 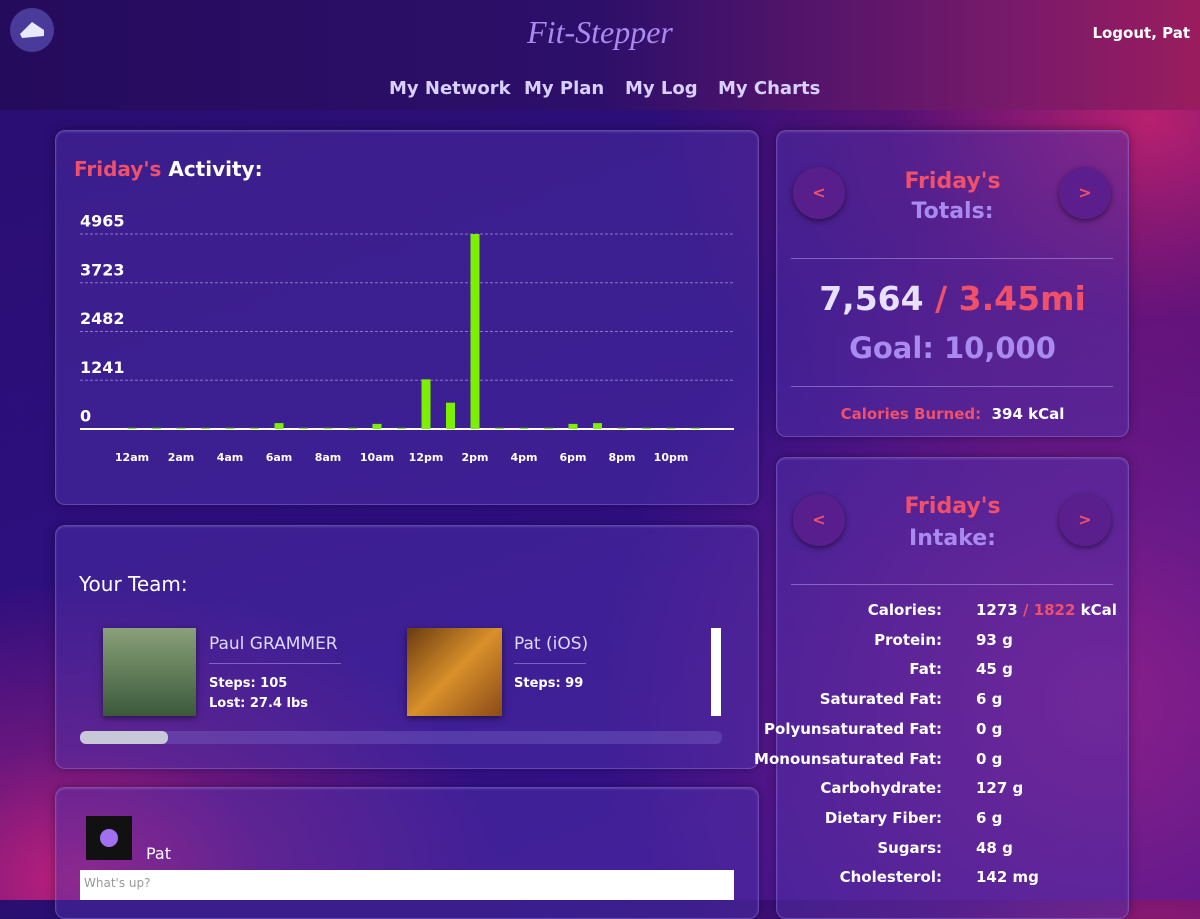 I want to click on activity-title: Friday's Activity:, so click(x=168, y=169).